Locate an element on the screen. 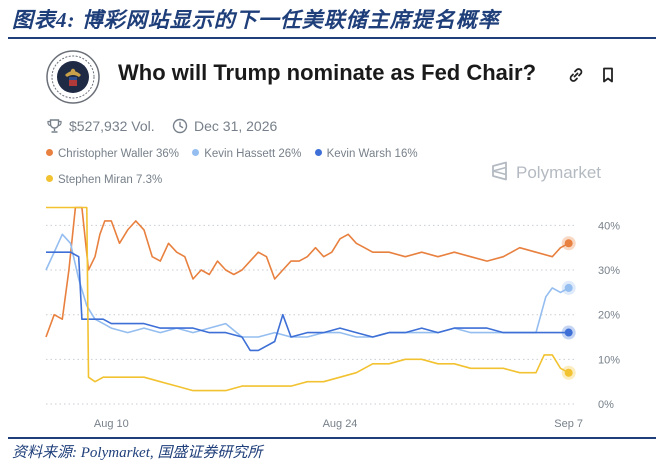  legend-item-miran: Stephen Miran 7.3% is located at coordinates (104, 180).